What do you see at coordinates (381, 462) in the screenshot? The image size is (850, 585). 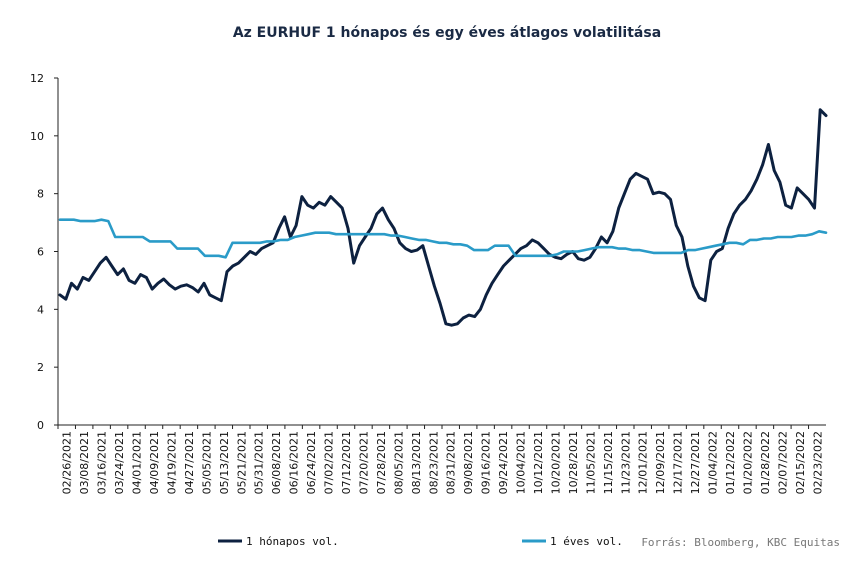 I see `x-tick-label: 07/28/2021` at bounding box center [381, 462].